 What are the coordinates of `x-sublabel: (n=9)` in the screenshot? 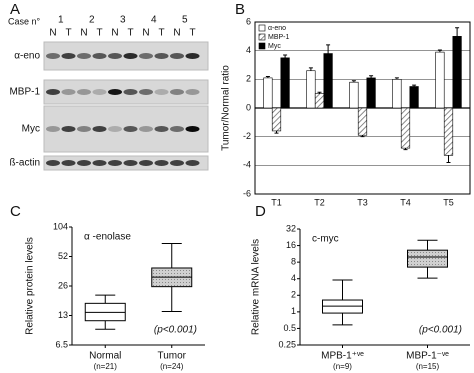 It's located at (342, 366).